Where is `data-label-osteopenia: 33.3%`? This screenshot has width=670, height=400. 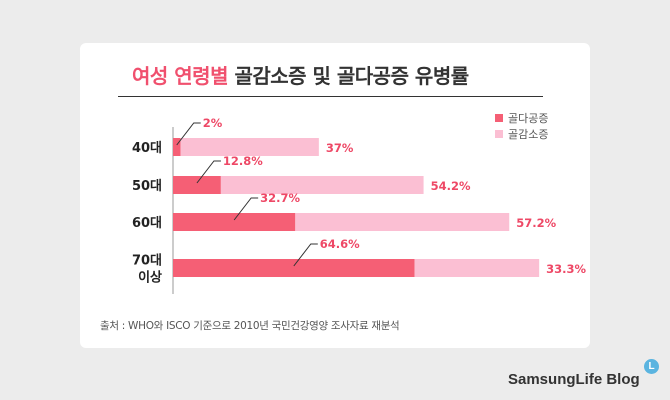 data-label-osteopenia: 33.3% is located at coordinates (566, 269).